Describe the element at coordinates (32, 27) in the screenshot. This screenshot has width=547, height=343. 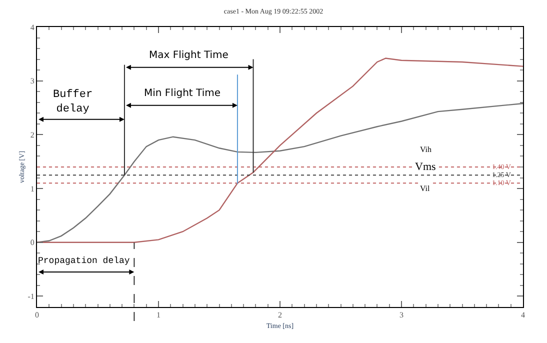
I see `y-tick-label: 4` at that location.